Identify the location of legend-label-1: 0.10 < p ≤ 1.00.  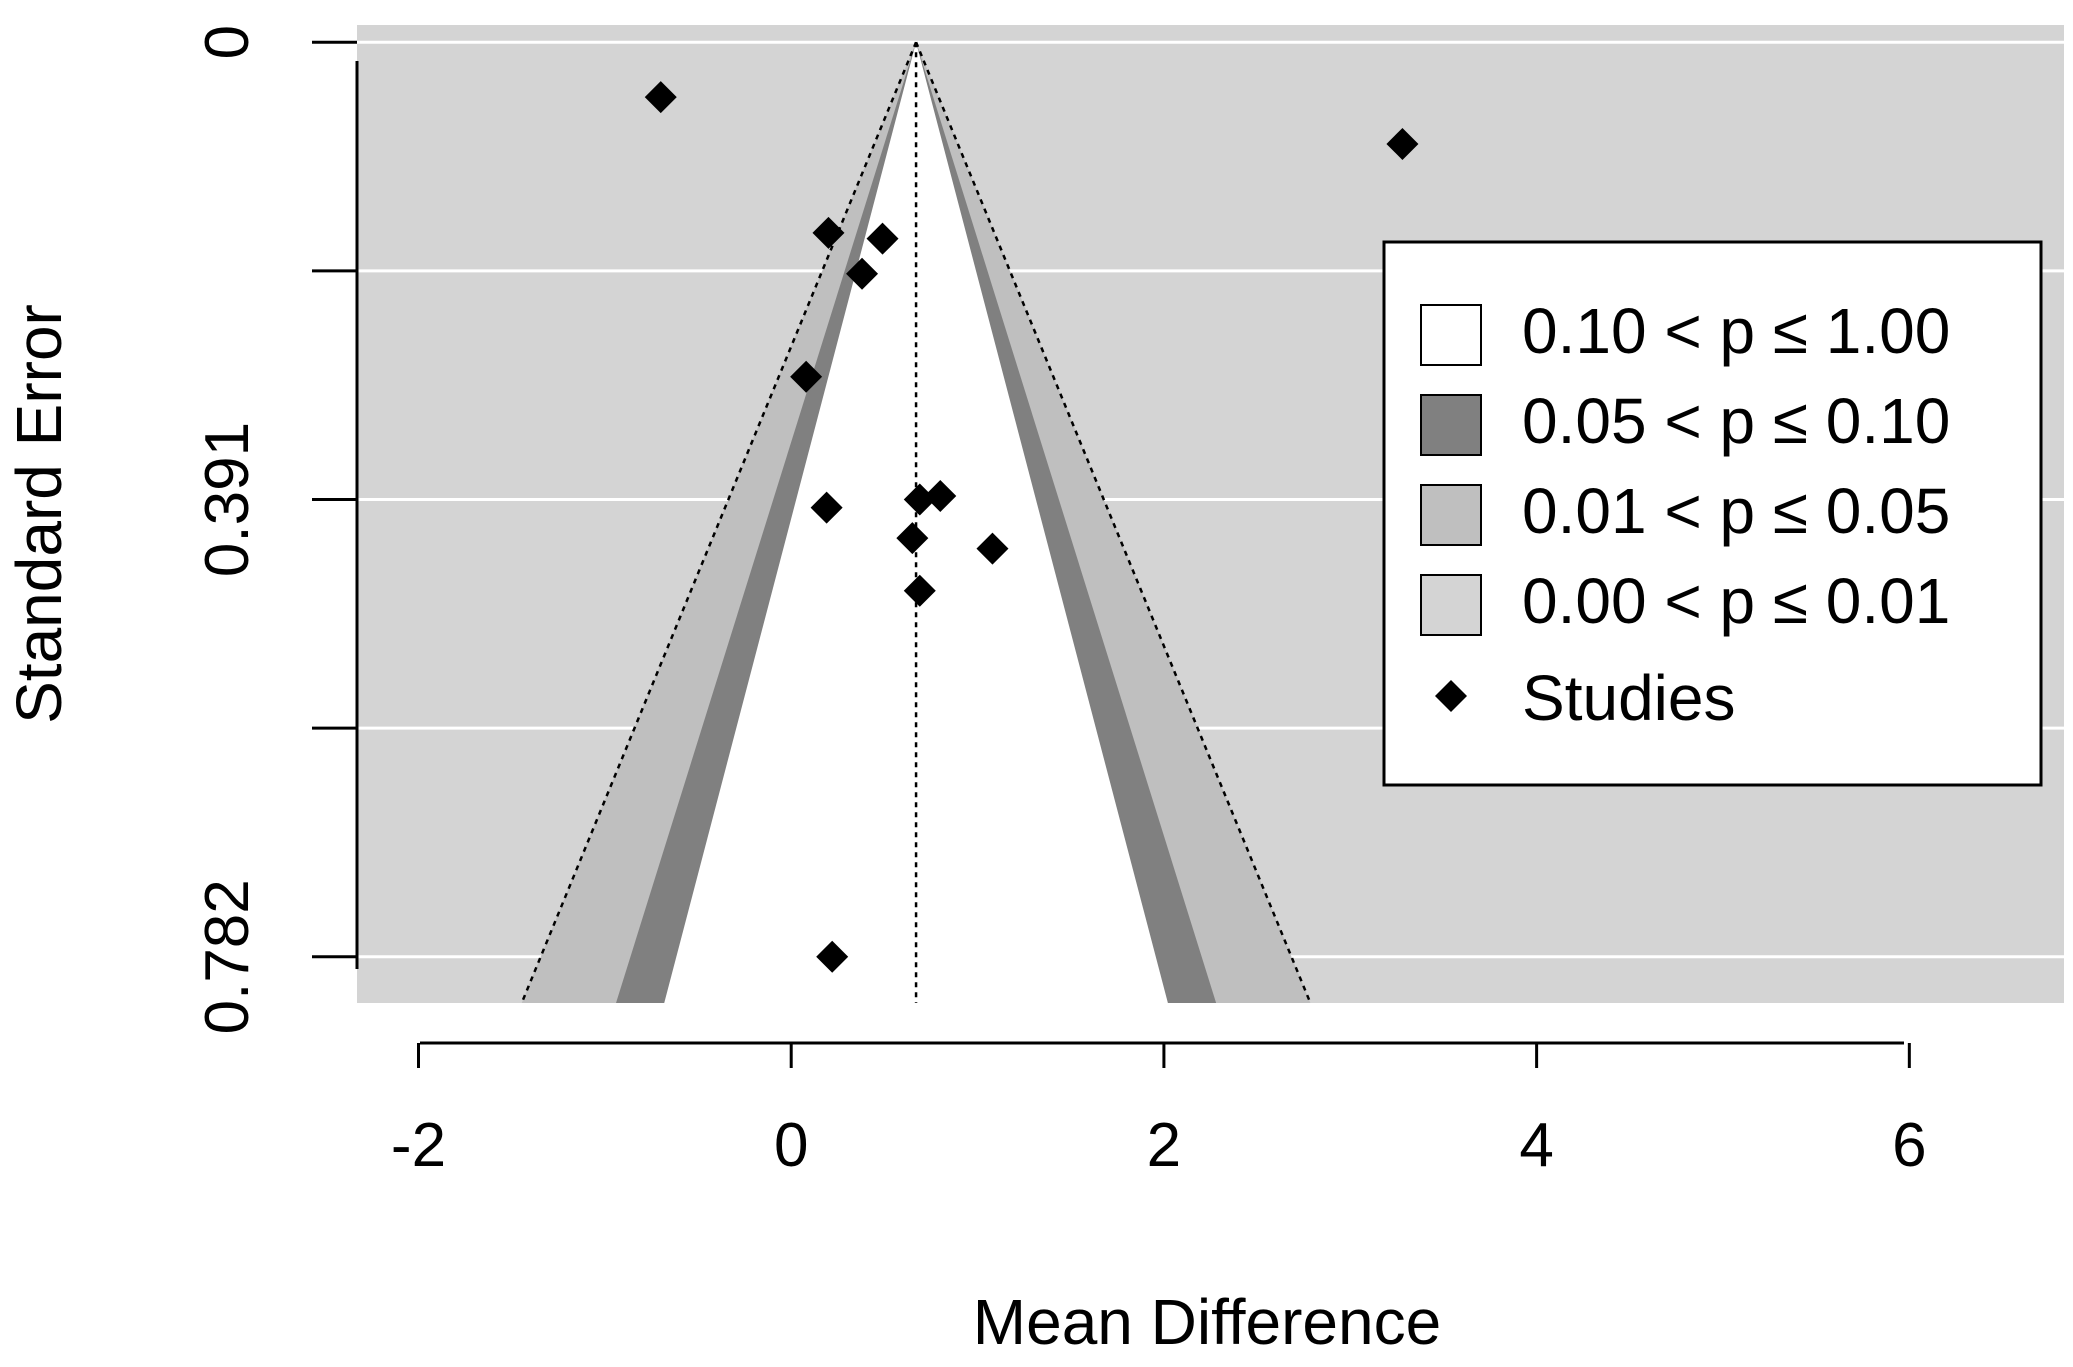
(1736, 331).